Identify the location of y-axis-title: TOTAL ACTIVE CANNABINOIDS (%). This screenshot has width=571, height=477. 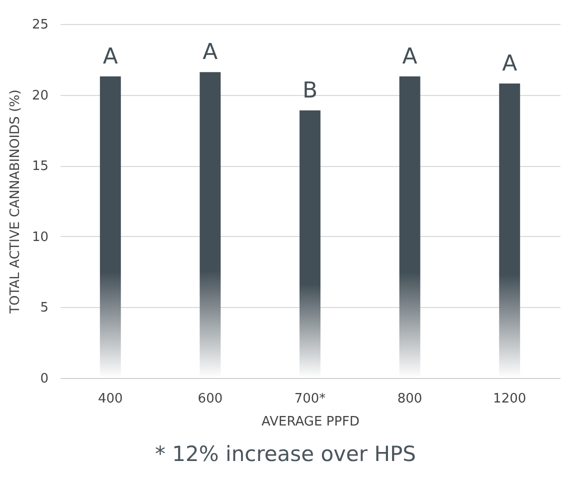
(15, 202).